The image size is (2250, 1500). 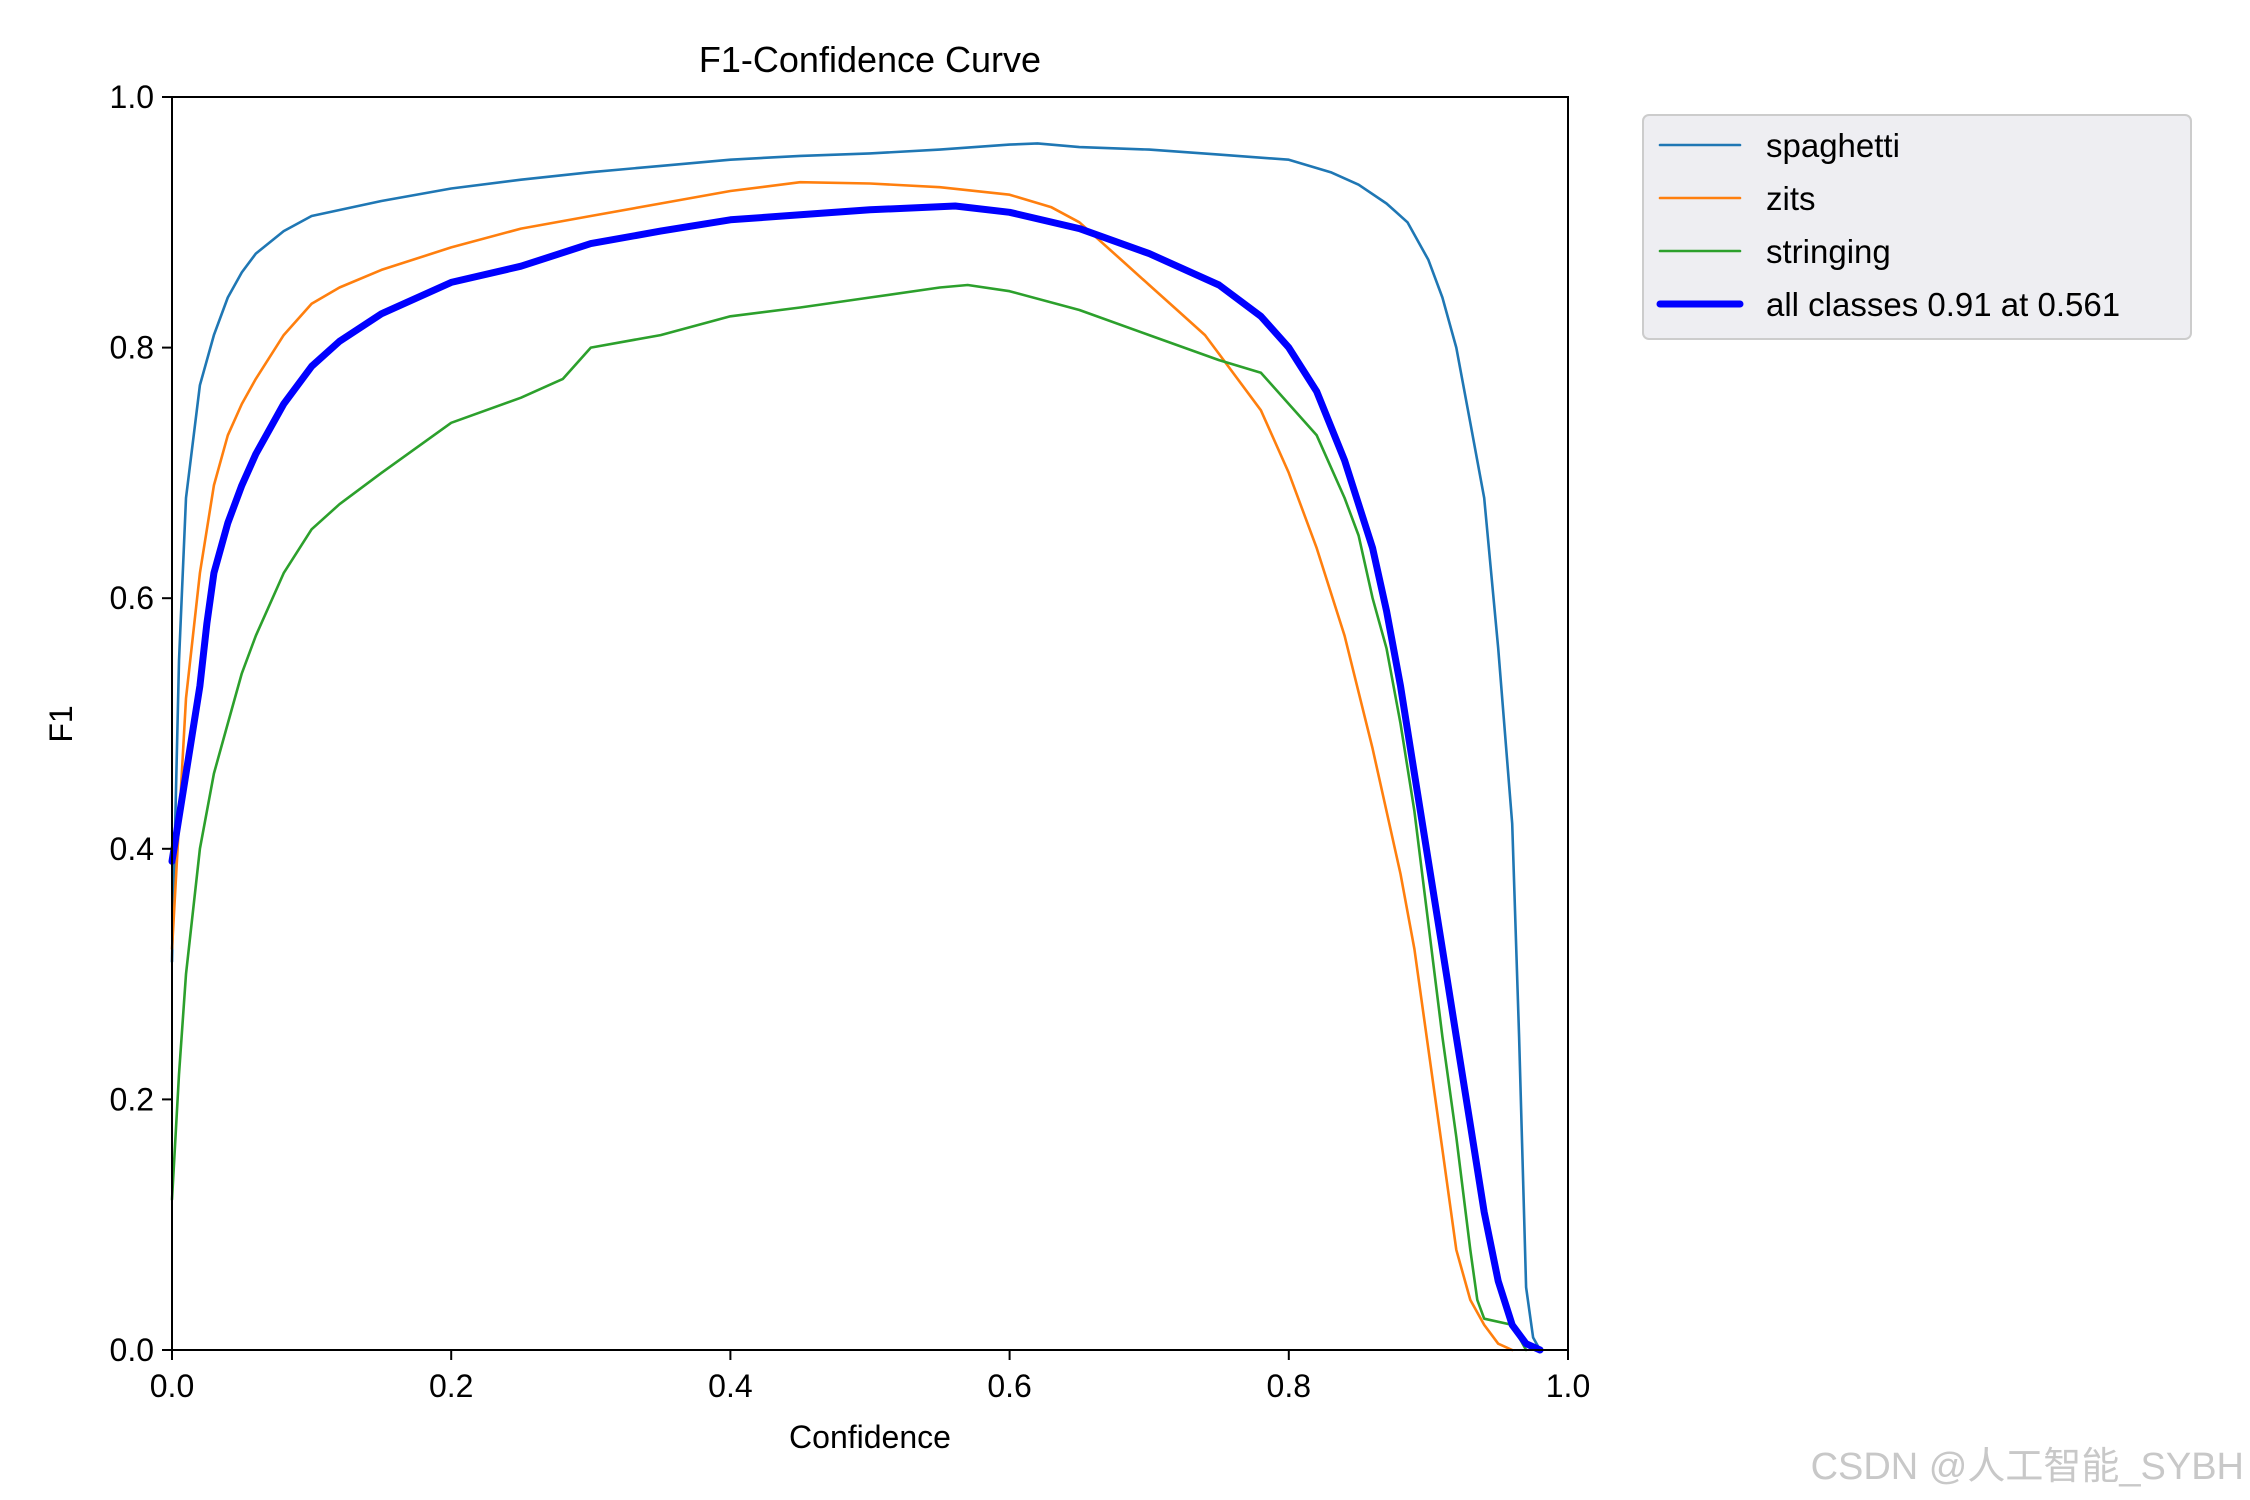 What do you see at coordinates (1828, 251) in the screenshot?
I see `legend-label-stringing: stringing` at bounding box center [1828, 251].